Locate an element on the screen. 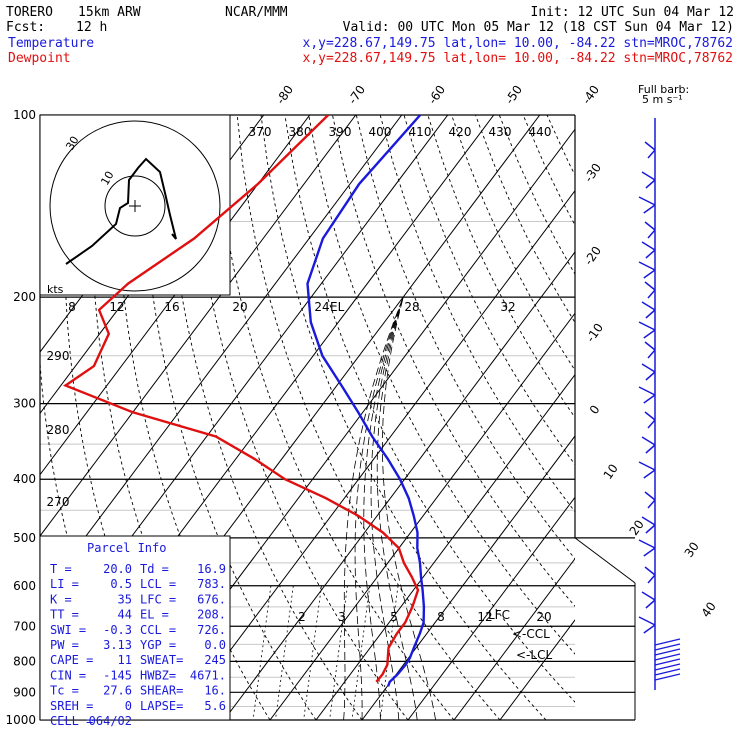 Image resolution: width=740 pixels, height=740 pixels. isotherm-label: -60 is located at coordinates (436, 95).